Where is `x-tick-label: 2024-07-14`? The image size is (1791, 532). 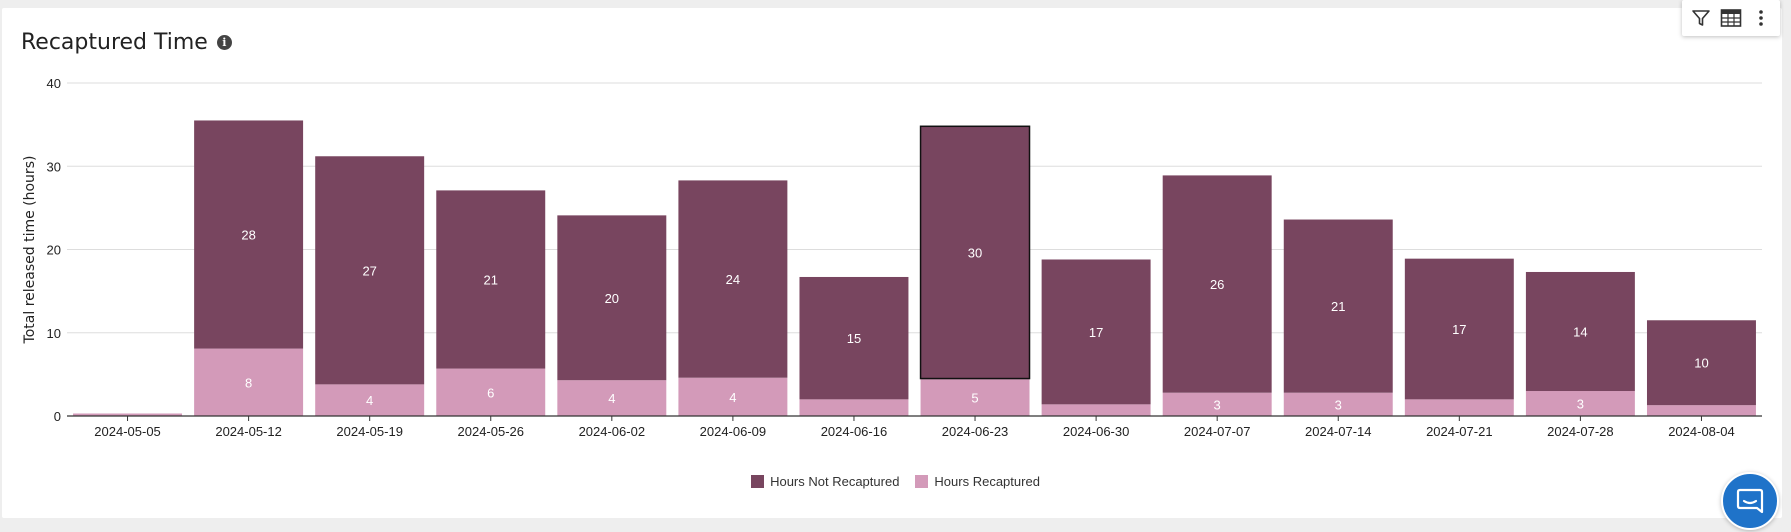
x-tick-label: 2024-07-14 is located at coordinates (1338, 431).